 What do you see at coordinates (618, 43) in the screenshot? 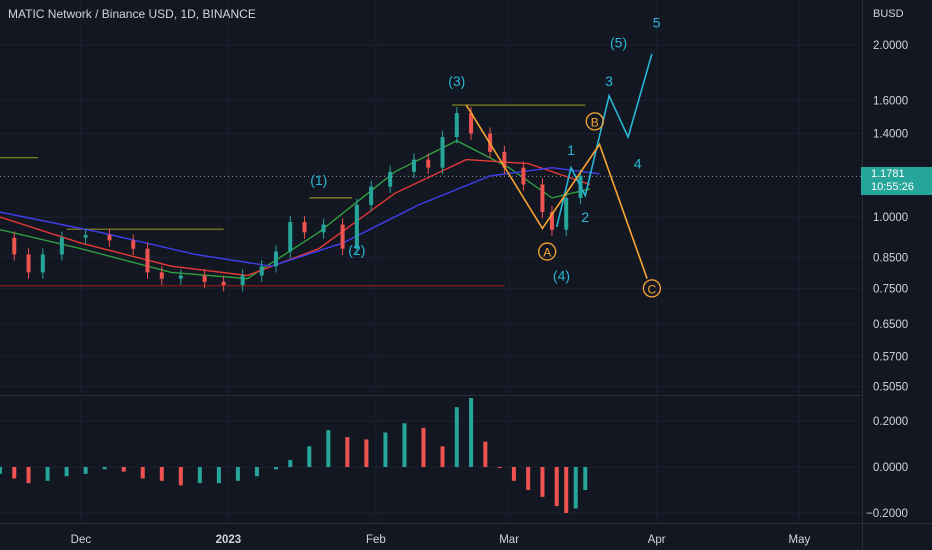
I see `wave-label: (5)` at bounding box center [618, 43].